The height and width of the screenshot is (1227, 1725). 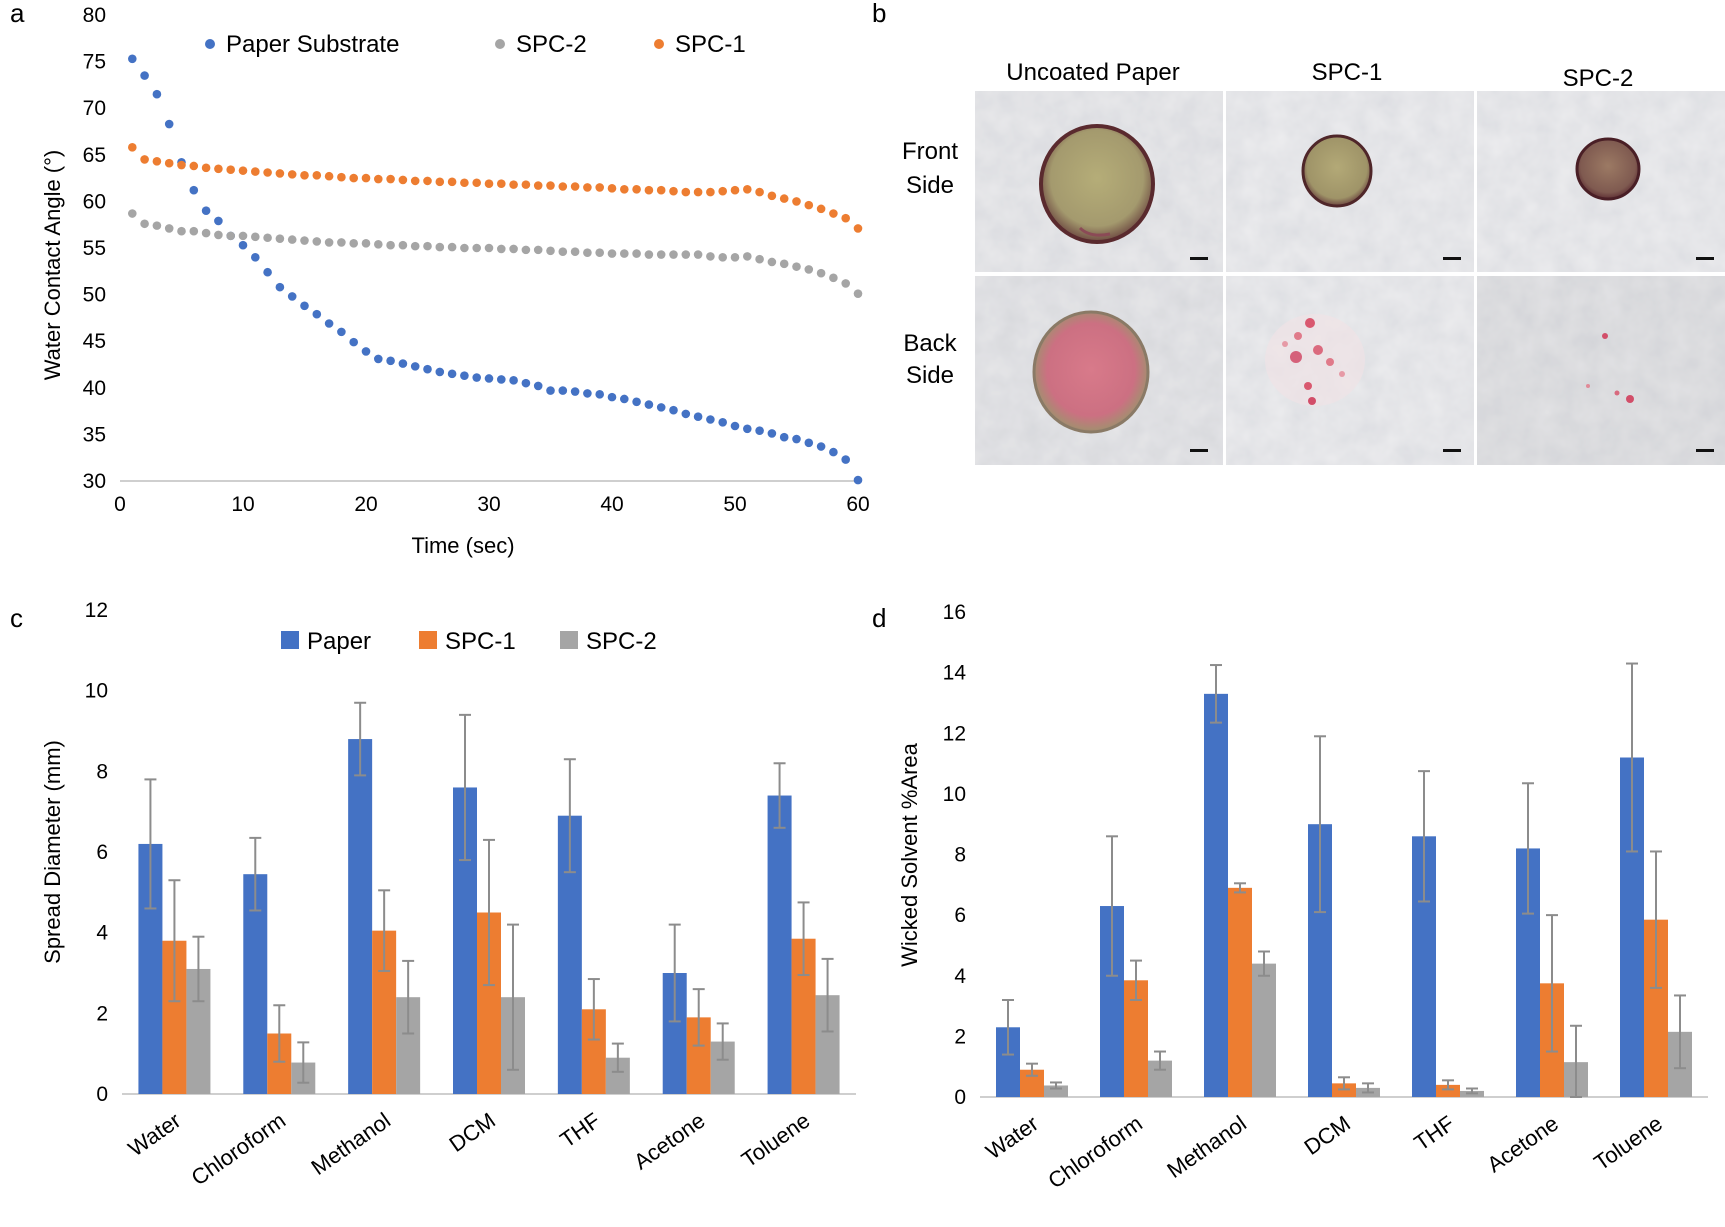 I want to click on panel-d-y-tick-label: 14, so click(x=955, y=673).